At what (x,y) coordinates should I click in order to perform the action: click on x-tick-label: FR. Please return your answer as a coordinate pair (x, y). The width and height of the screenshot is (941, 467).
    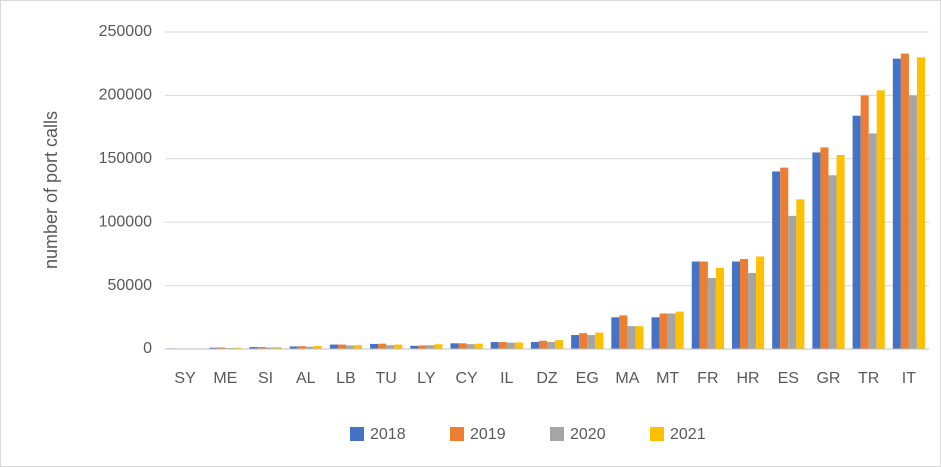
    Looking at the image, I should click on (707, 378).